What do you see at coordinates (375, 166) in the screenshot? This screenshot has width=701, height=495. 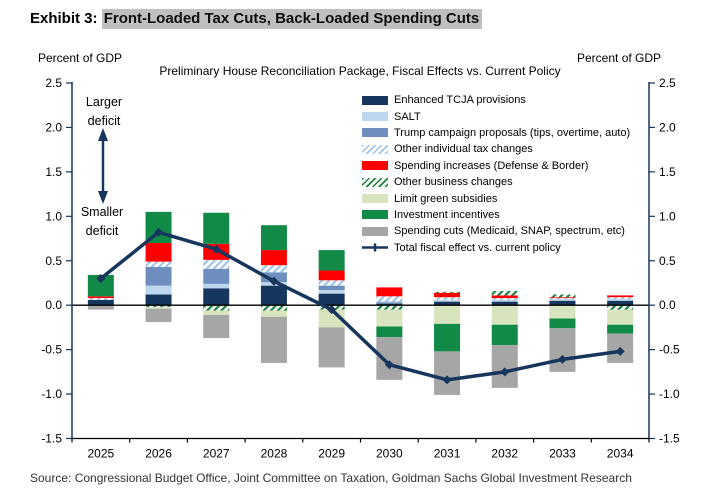 I see `legend-swatch-spending-increases` at bounding box center [375, 166].